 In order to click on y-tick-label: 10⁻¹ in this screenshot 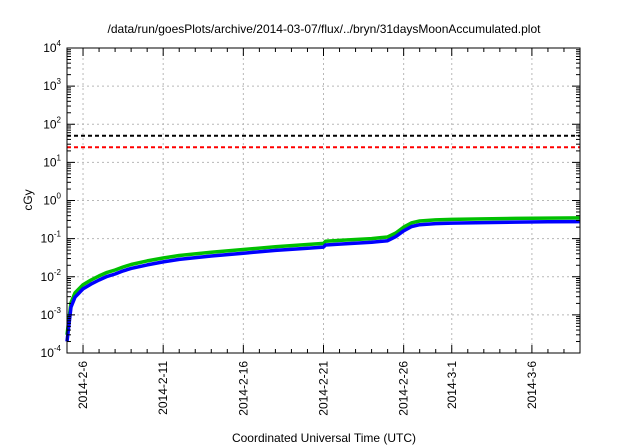, I will do `click(51, 238)`.